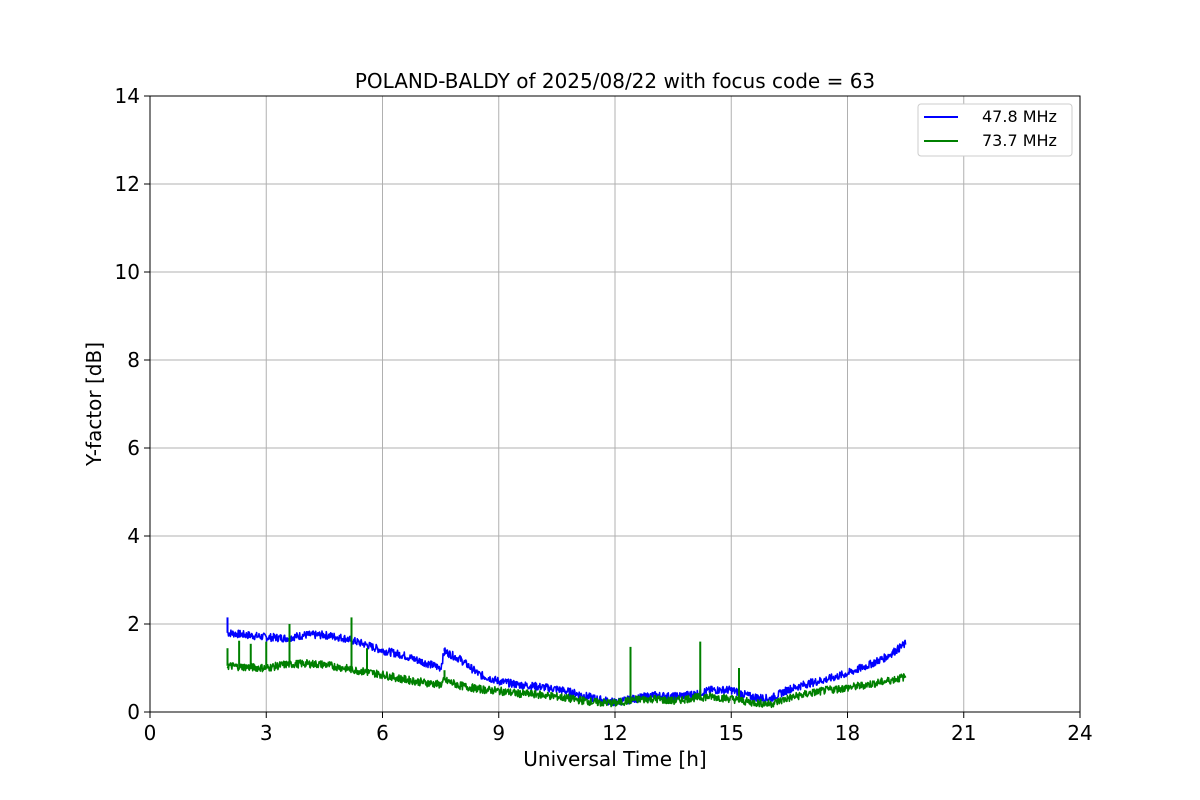 The height and width of the screenshot is (800, 1200). I want to click on series-line-47-8-mhz, so click(566, 668).